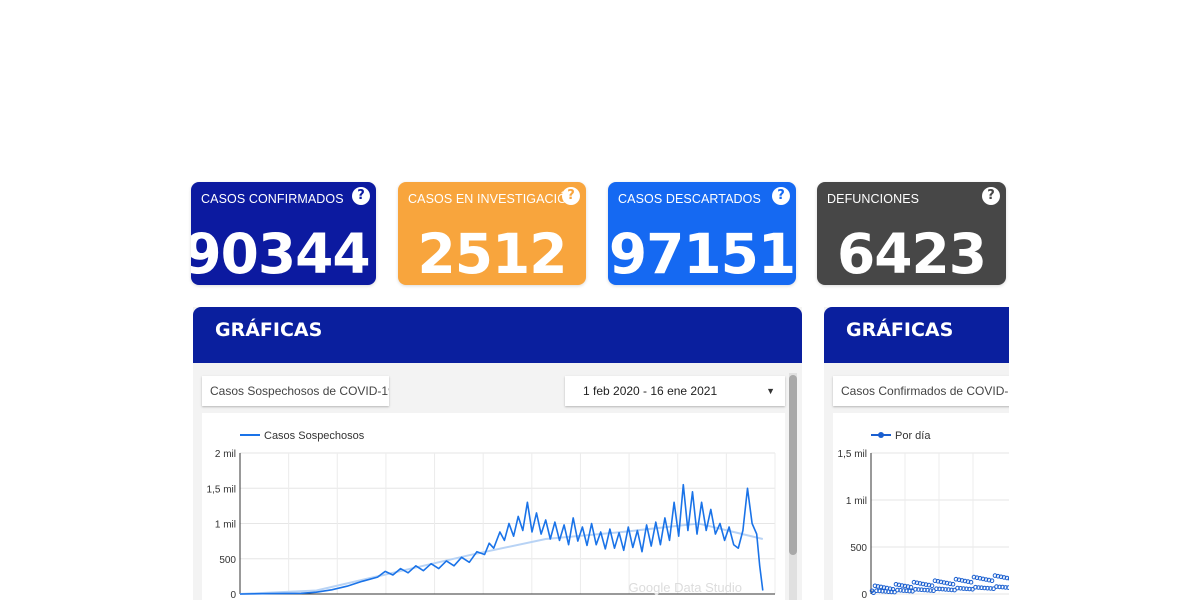 The image size is (1200, 600). Describe the element at coordinates (901, 436) in the screenshot. I see `legend: Por día` at that location.